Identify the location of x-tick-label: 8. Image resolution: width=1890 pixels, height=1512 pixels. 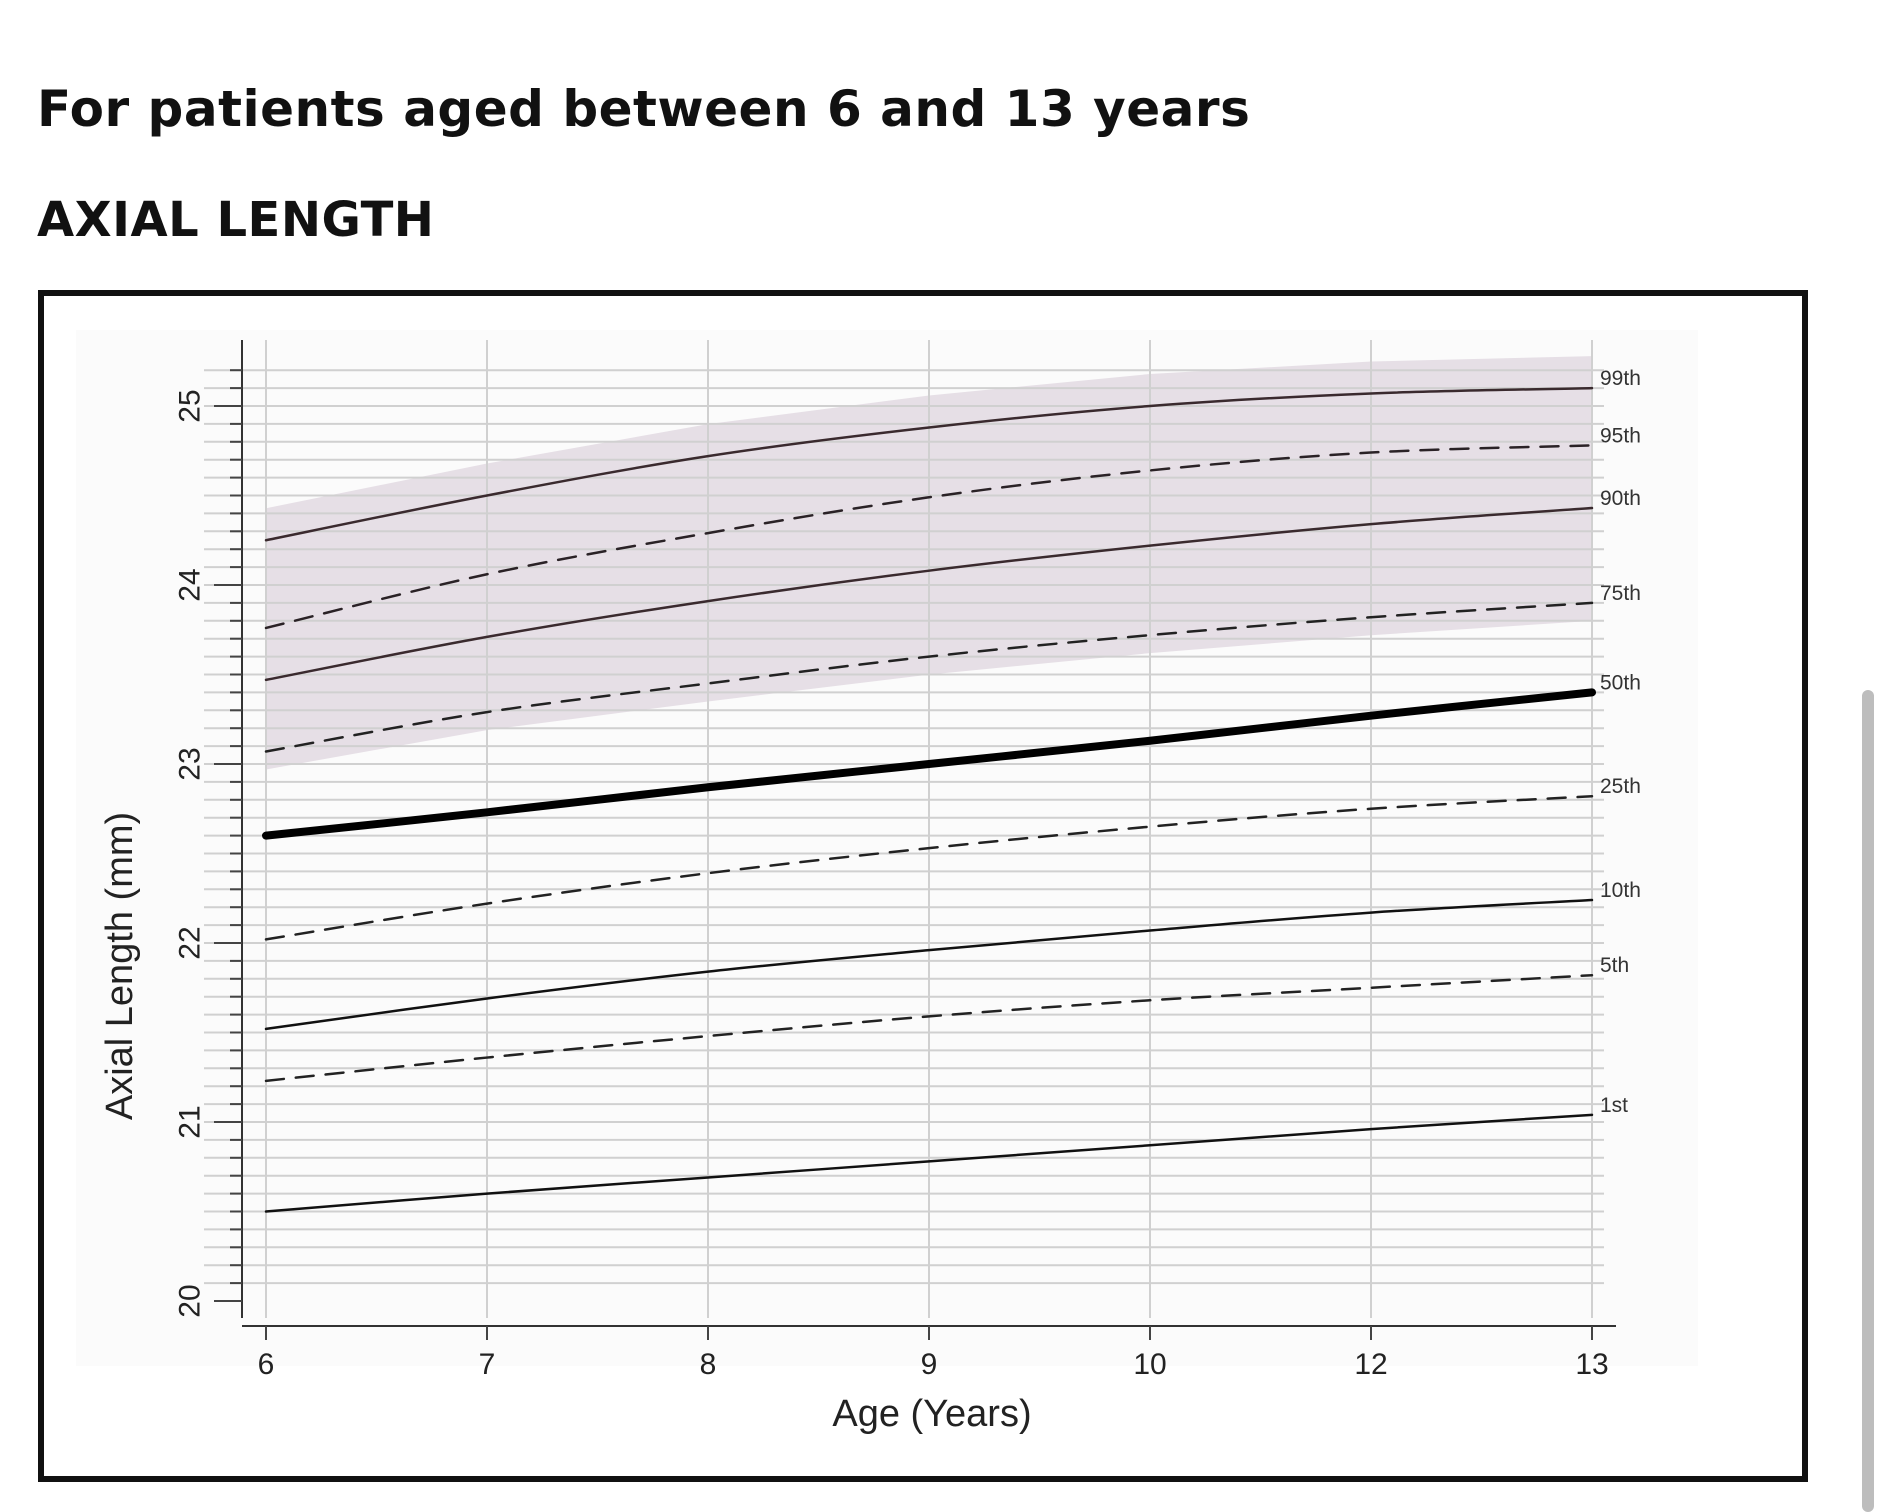
(708, 1364).